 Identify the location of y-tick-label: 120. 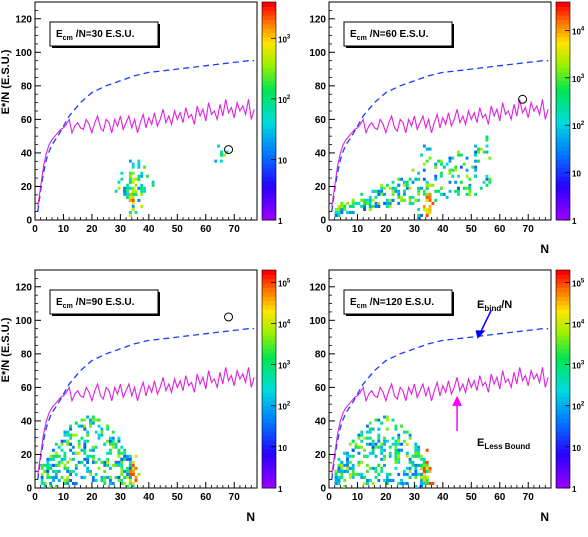
(317, 287).